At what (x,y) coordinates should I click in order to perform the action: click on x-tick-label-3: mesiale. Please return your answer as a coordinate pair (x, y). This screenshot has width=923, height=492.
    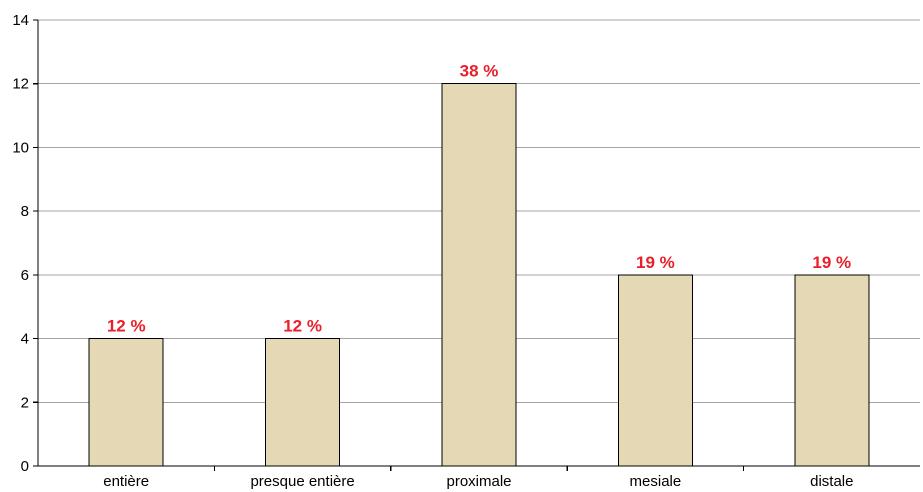
    Looking at the image, I should click on (656, 481).